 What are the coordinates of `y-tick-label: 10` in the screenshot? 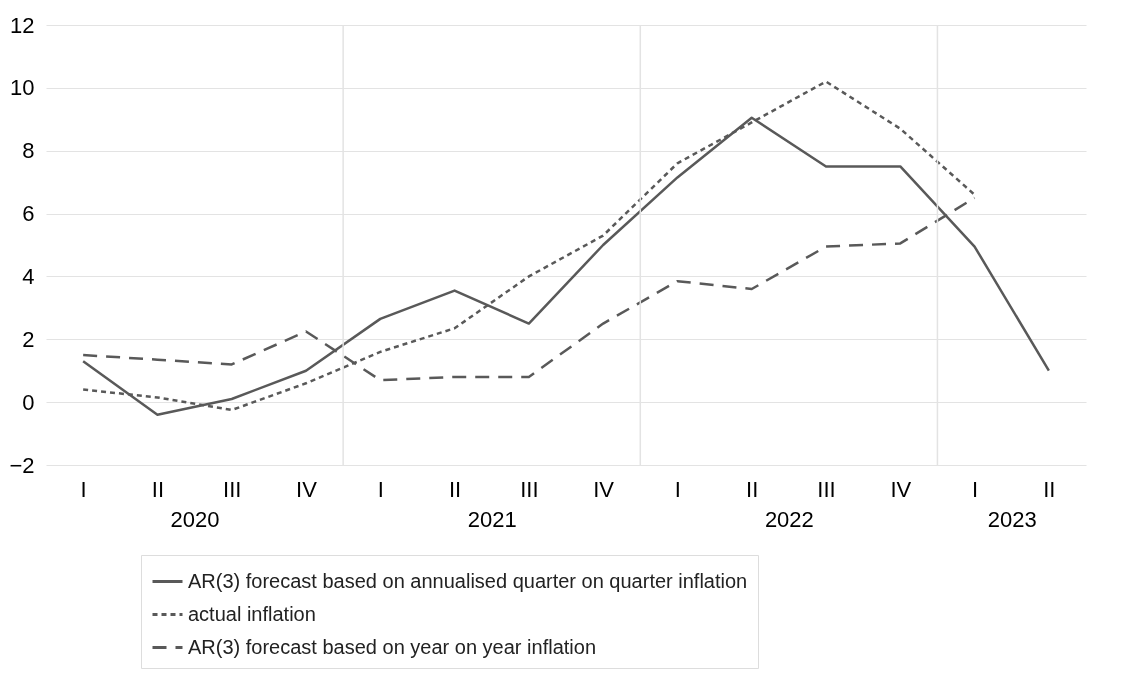 It's located at (22, 88).